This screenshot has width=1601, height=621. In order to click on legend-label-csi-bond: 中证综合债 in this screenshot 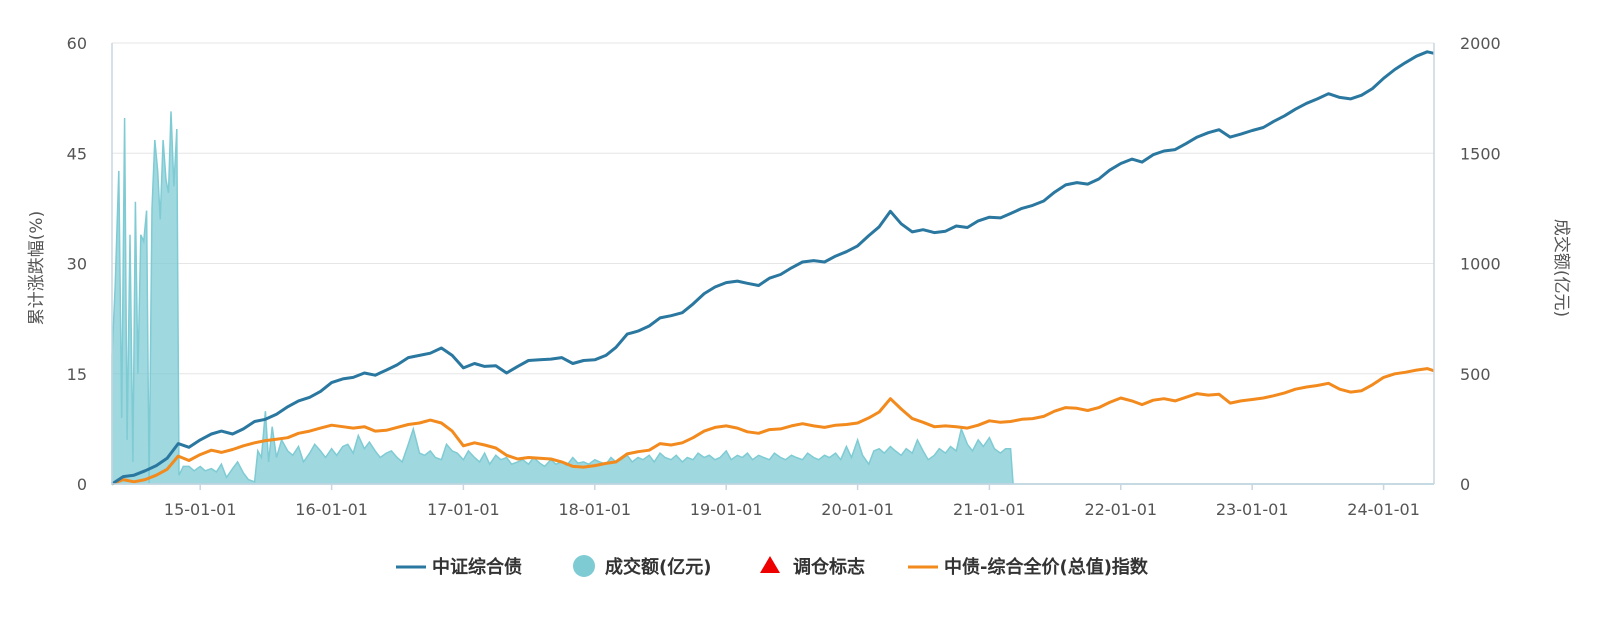, I will do `click(477, 567)`.